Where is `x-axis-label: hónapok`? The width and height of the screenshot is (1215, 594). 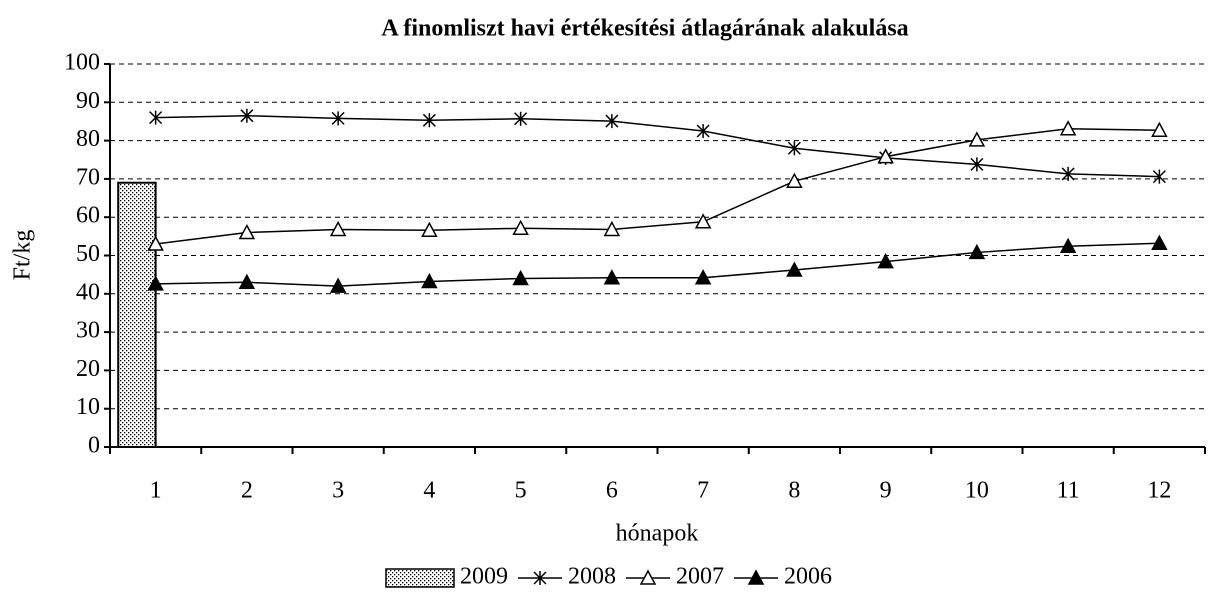
x-axis-label: hónapok is located at coordinates (657, 534).